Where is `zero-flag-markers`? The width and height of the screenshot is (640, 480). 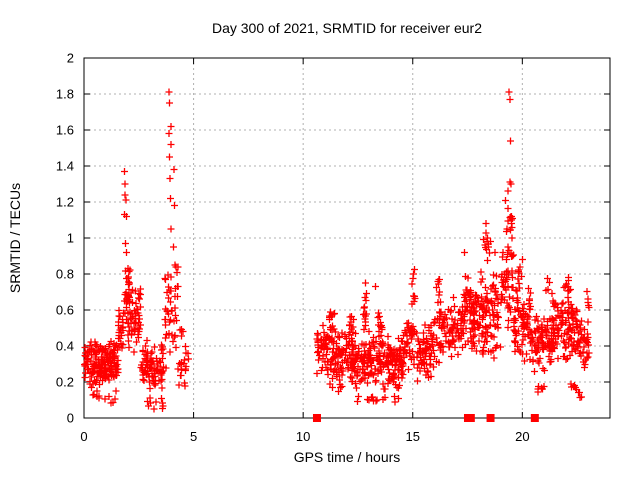
zero-flag-markers is located at coordinates (425, 418).